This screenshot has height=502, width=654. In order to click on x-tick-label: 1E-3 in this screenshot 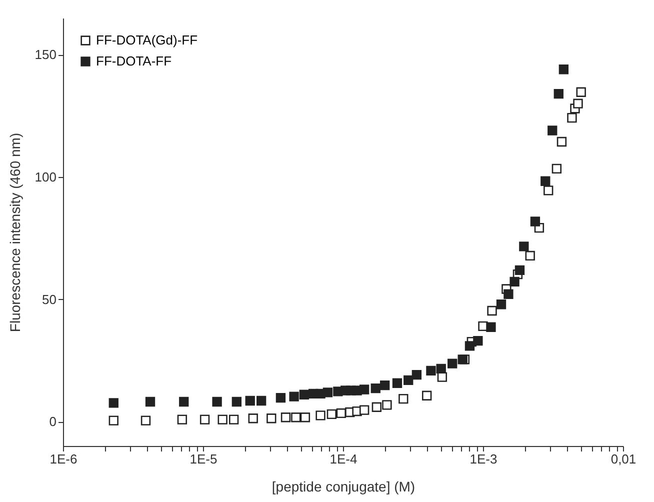, I will do `click(484, 459)`.